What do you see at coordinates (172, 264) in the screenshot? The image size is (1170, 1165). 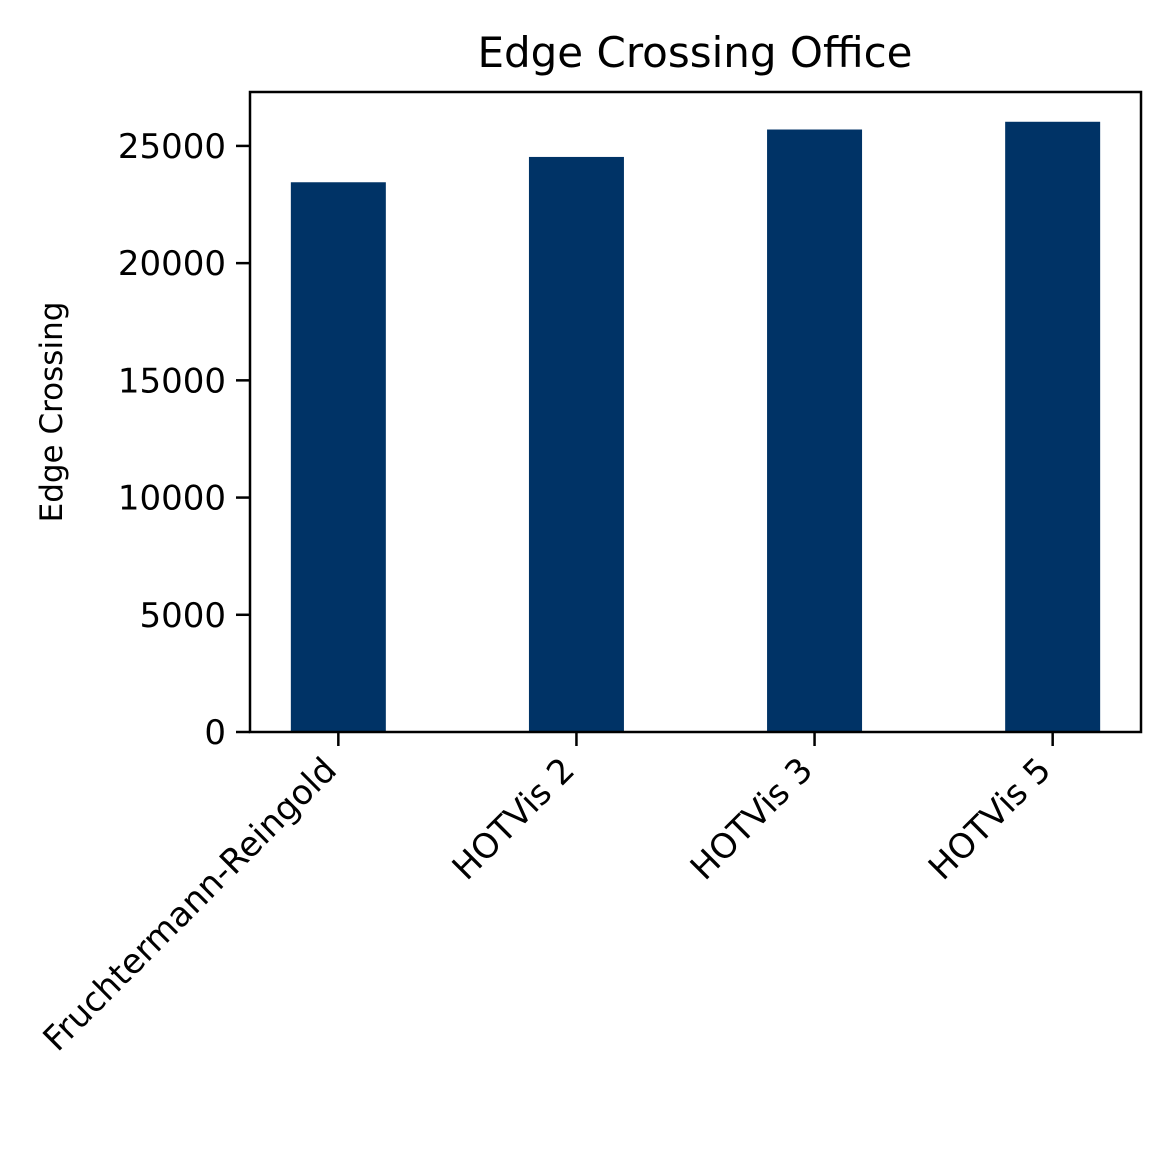 I see `y-tick-label: 20000` at bounding box center [172, 264].